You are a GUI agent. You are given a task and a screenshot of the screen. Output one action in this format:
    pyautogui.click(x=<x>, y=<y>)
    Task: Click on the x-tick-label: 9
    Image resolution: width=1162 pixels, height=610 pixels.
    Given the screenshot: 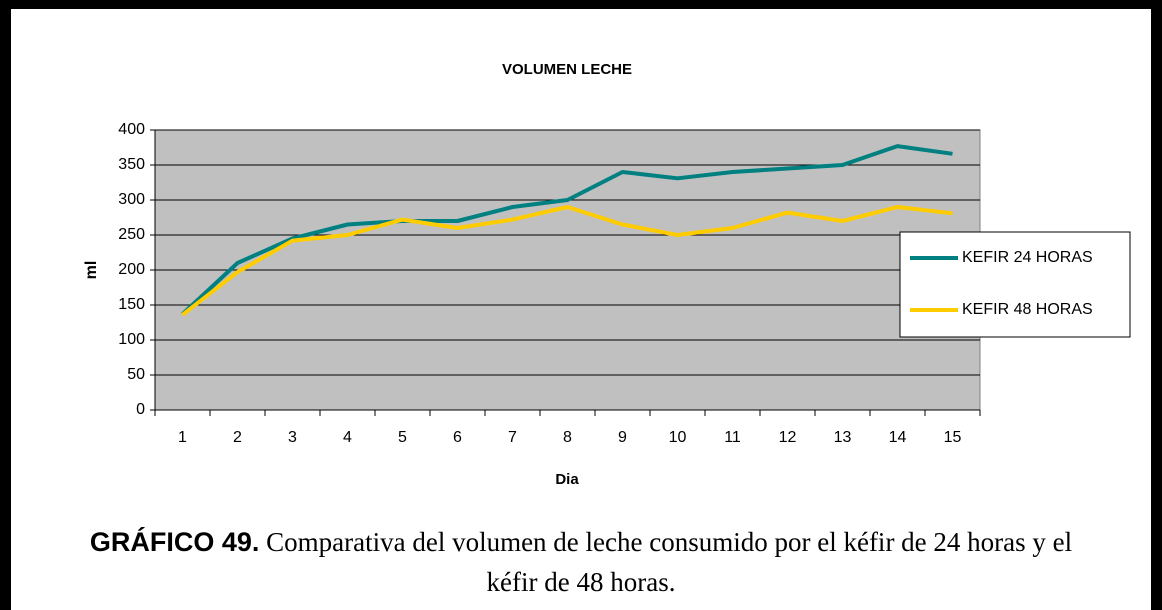 What is the action you would take?
    pyautogui.click(x=622, y=437)
    